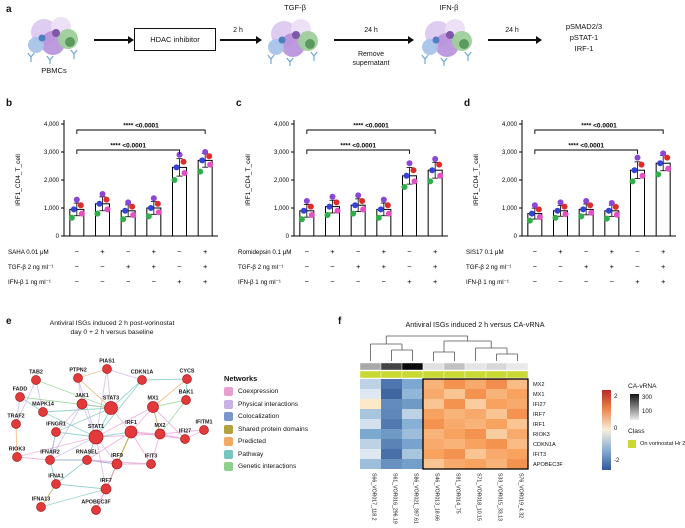  I want to click on gene-label: APOBEC3F, so click(548, 465).